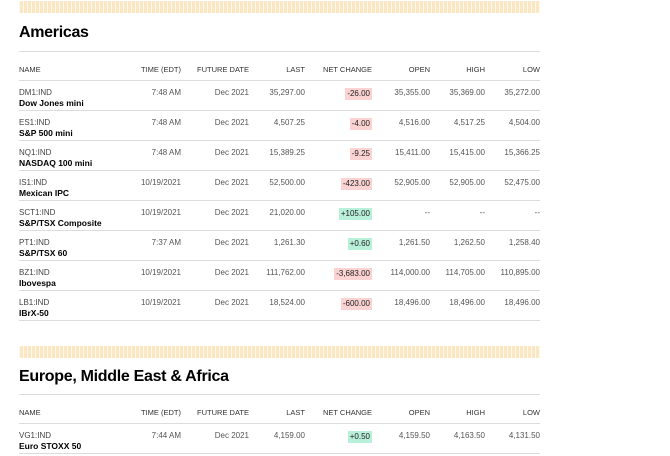 The width and height of the screenshot is (670, 456). What do you see at coordinates (44, 192) in the screenshot?
I see `instrument-name: Mexican IPC` at bounding box center [44, 192].